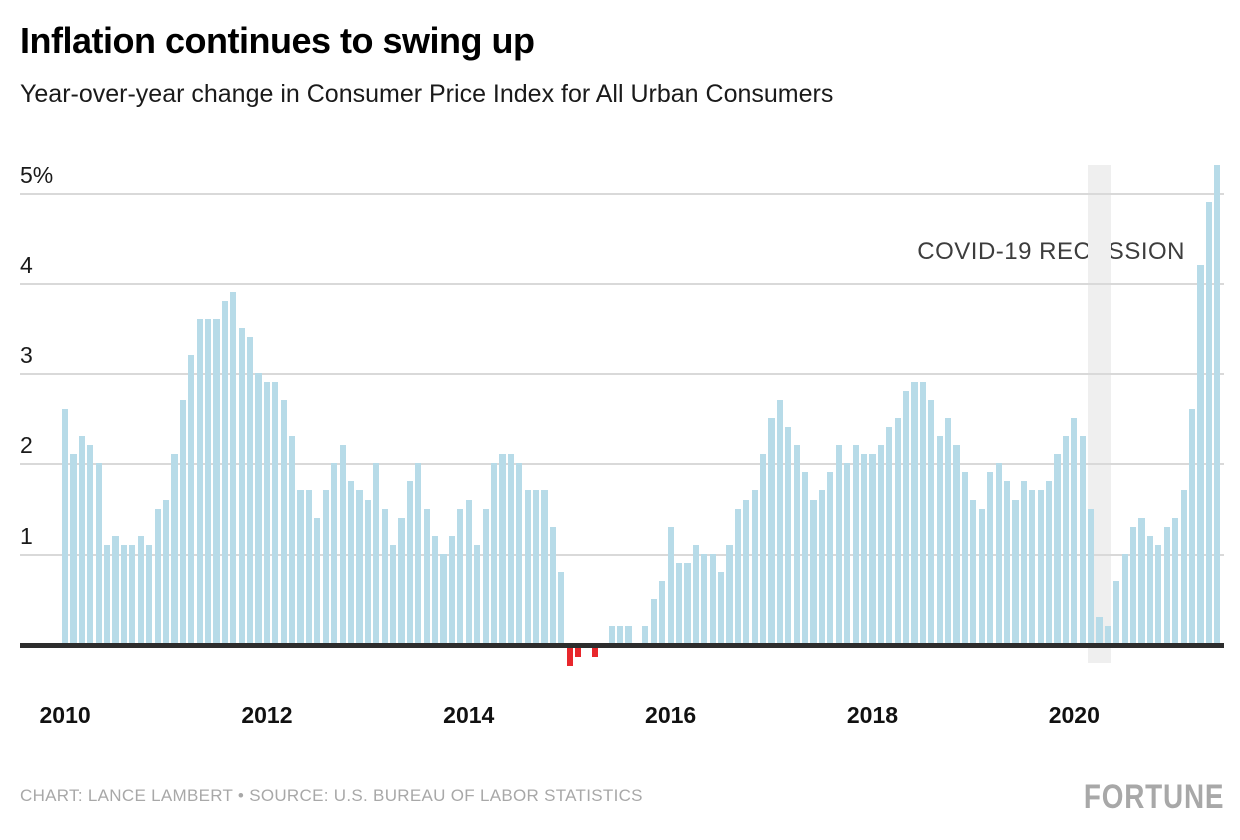 This screenshot has height=840, width=1240. Describe the element at coordinates (671, 715) in the screenshot. I see `x-axis-label-2016: 2016` at that location.